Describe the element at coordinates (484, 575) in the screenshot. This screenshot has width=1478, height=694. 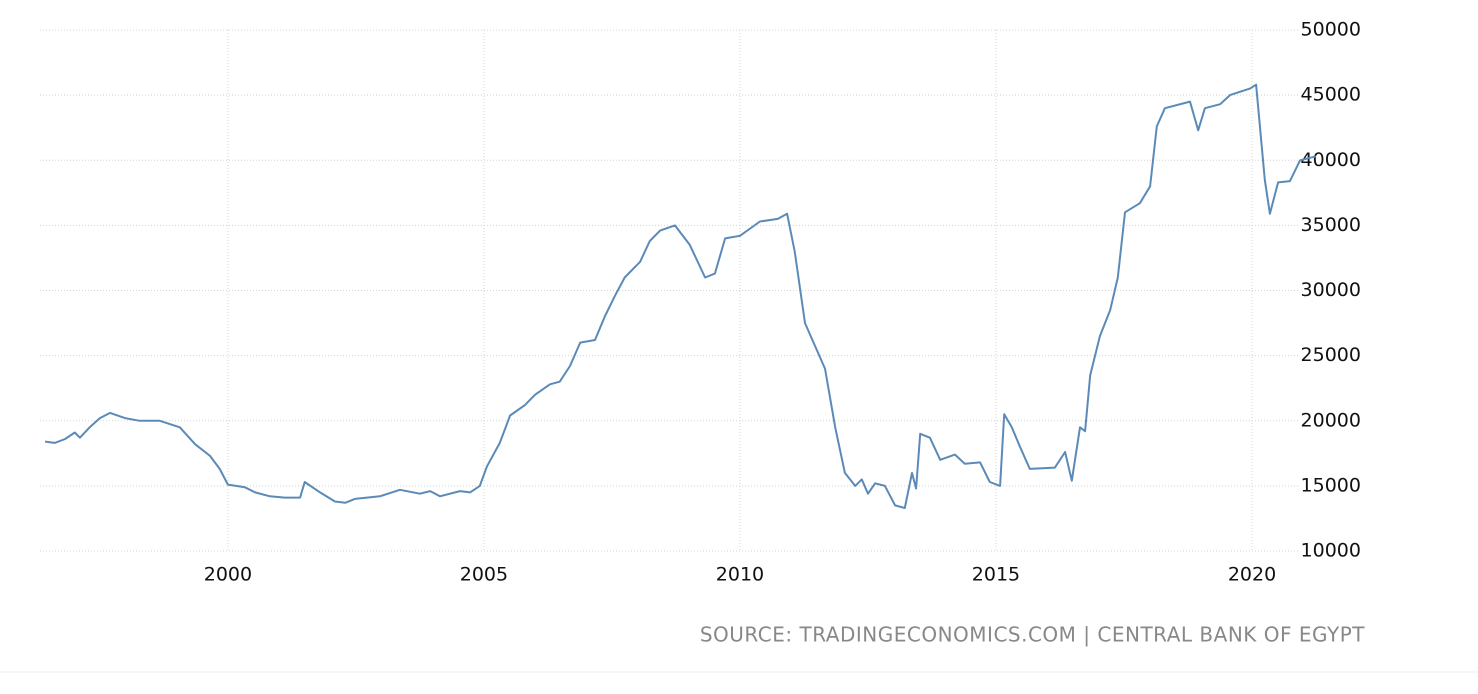
I see `x-tick-label: 2005` at that location.